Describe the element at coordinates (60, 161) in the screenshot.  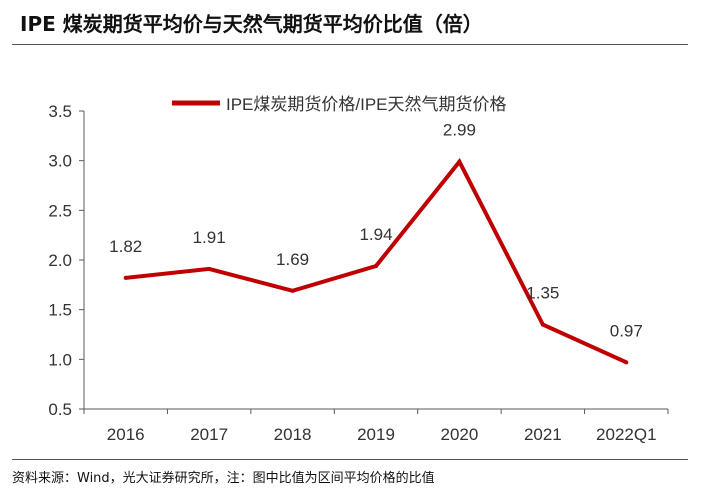
I see `y-tick-label: 3.0` at that location.